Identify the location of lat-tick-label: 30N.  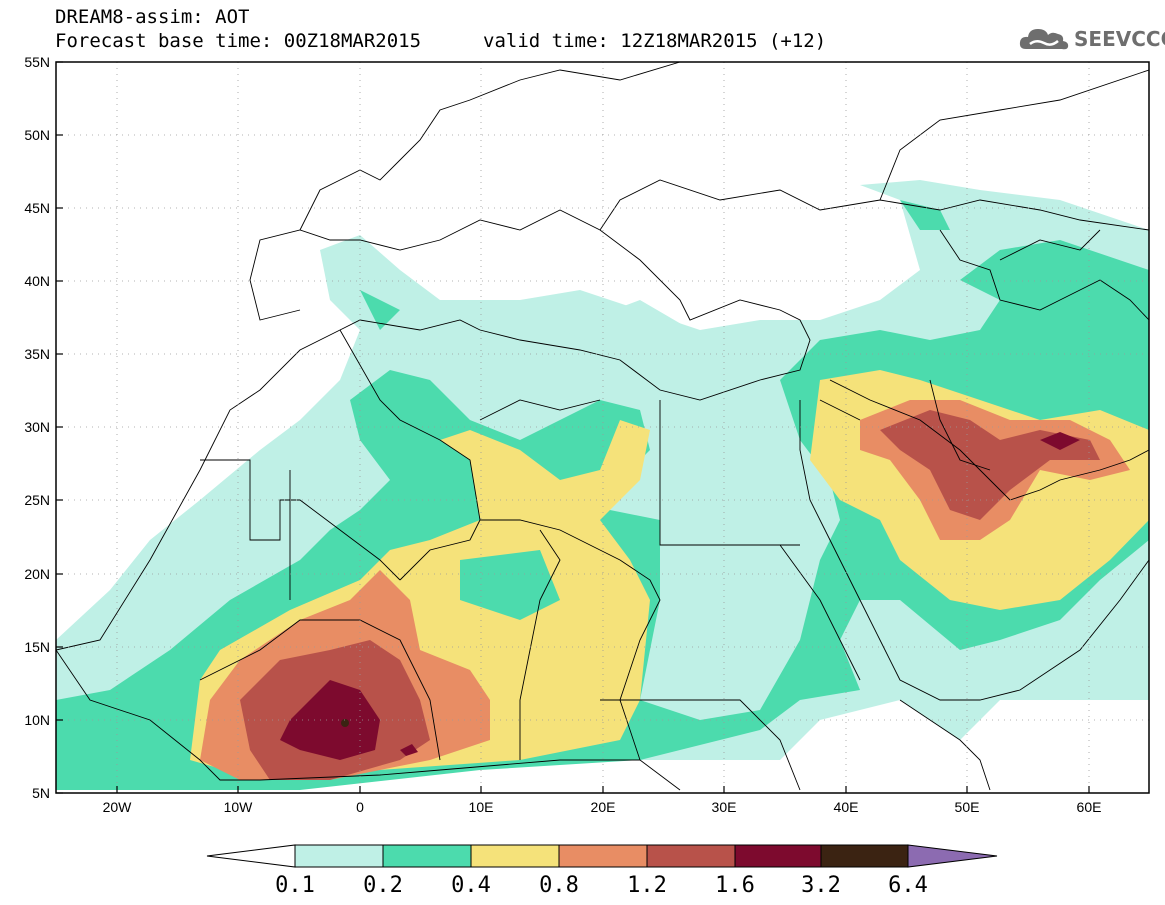
(37, 427).